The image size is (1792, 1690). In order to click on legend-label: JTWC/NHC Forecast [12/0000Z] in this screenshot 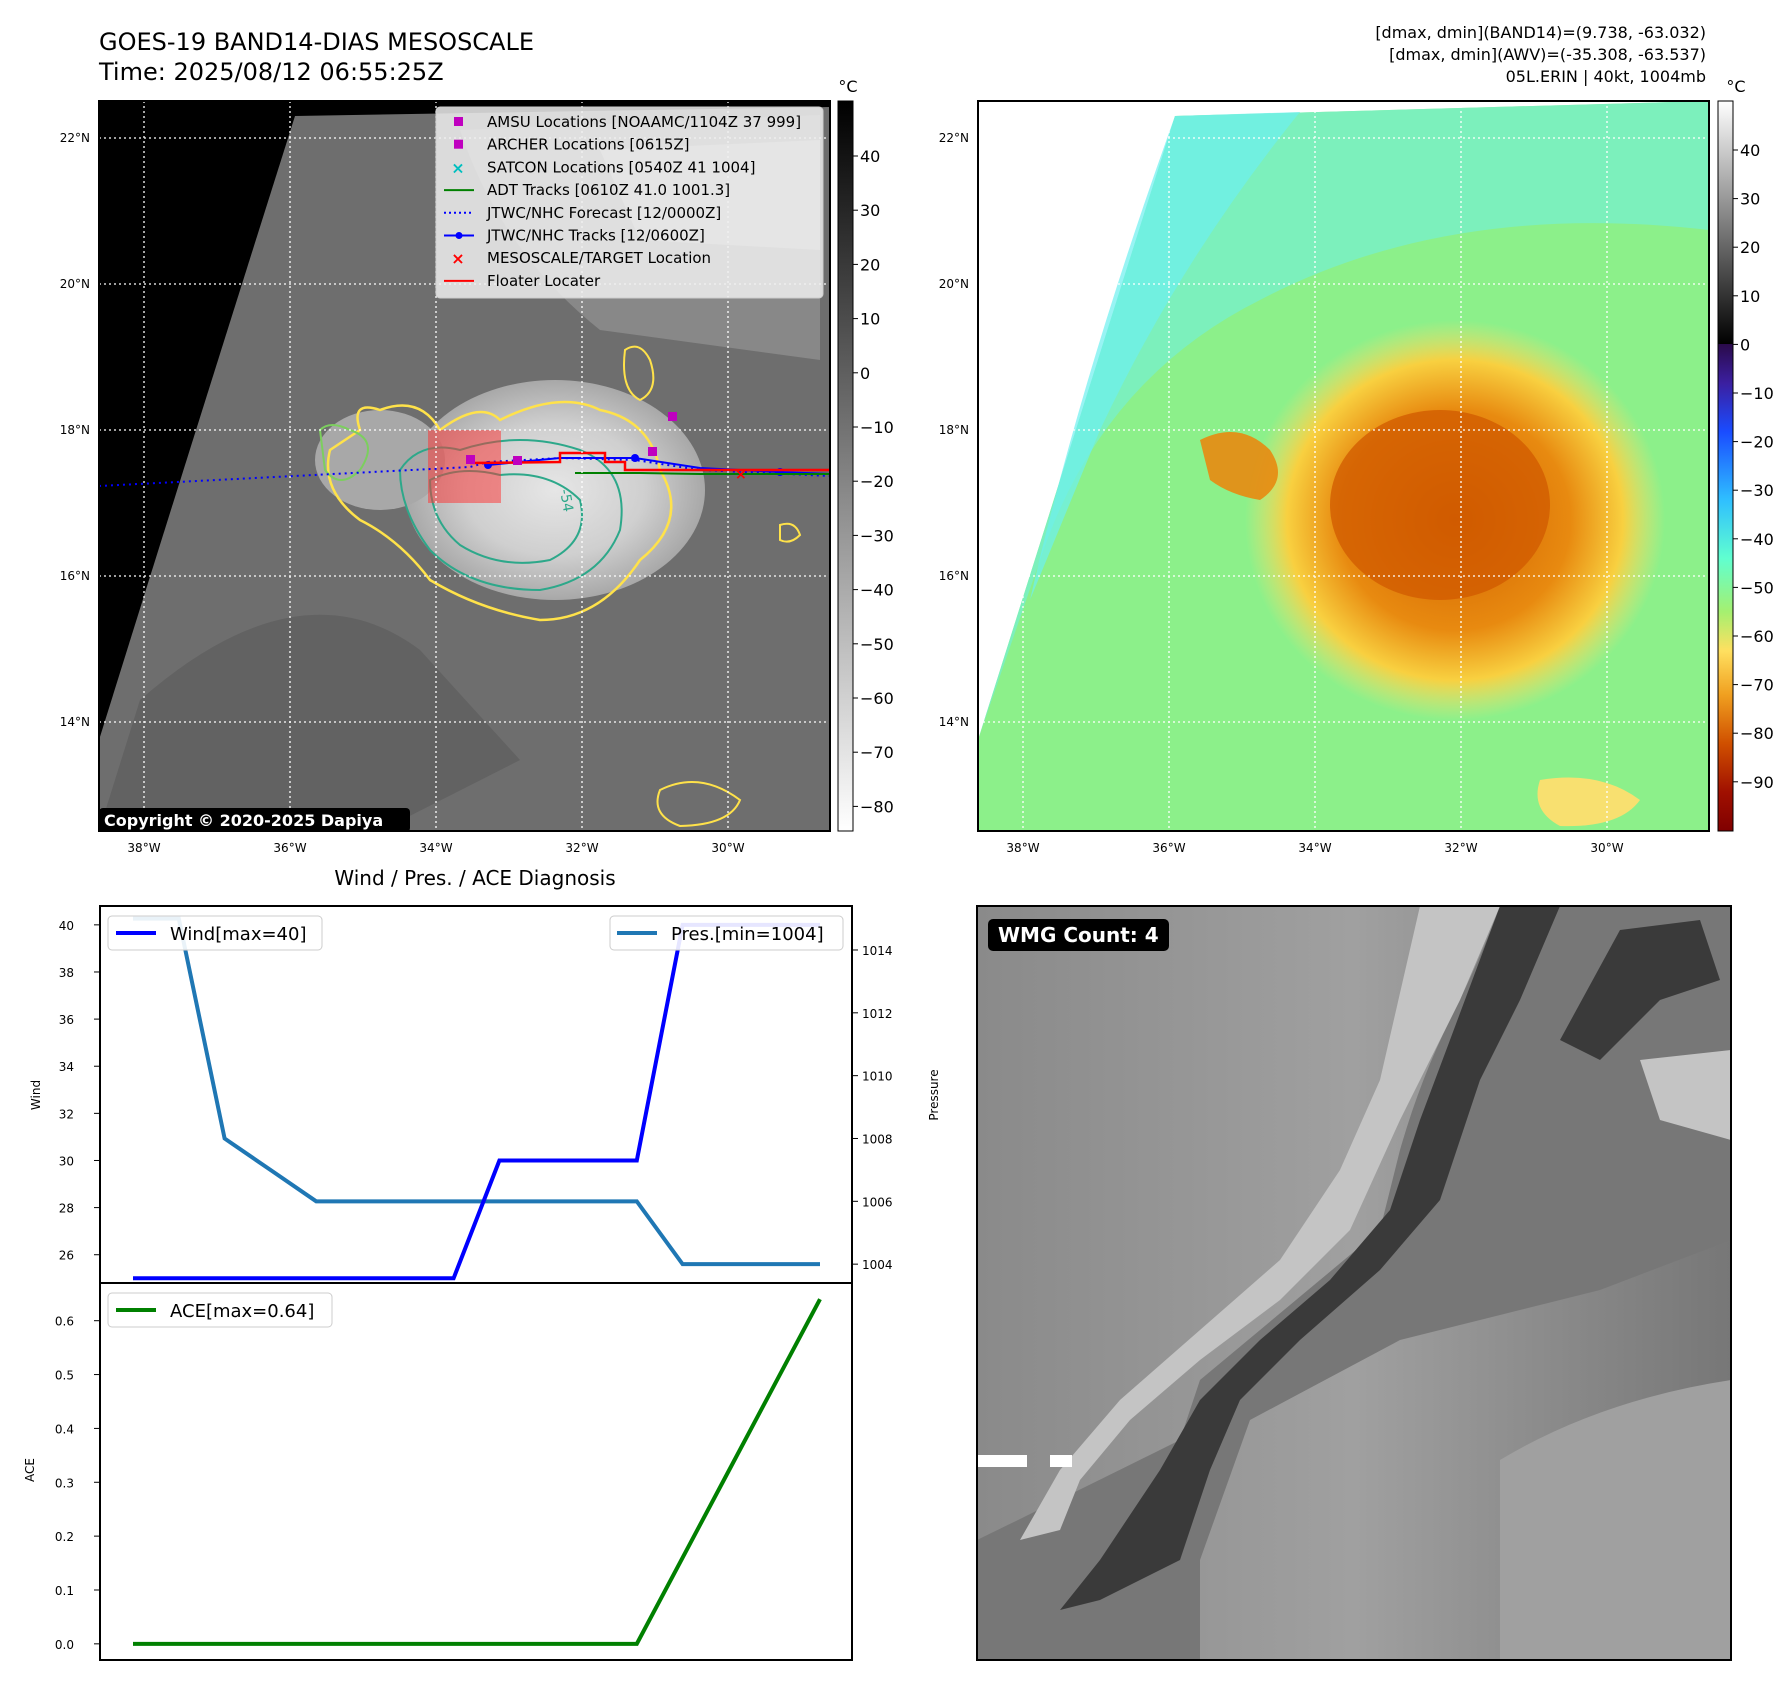, I will do `click(603, 213)`.